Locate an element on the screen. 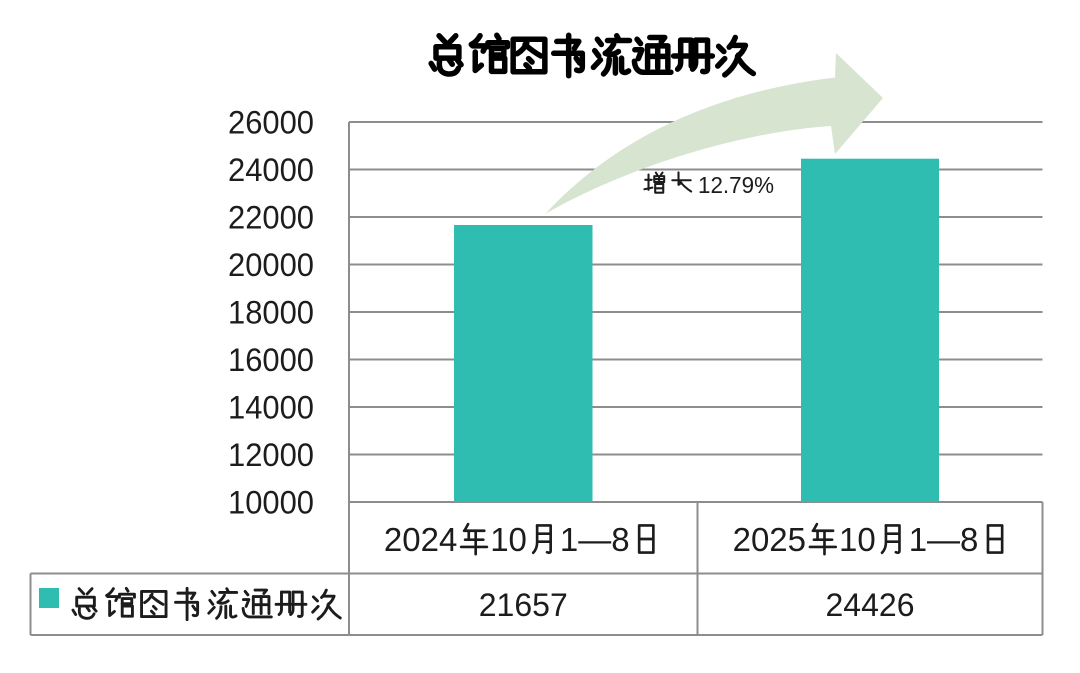  svg-text: 16000 is located at coordinates (271, 360).